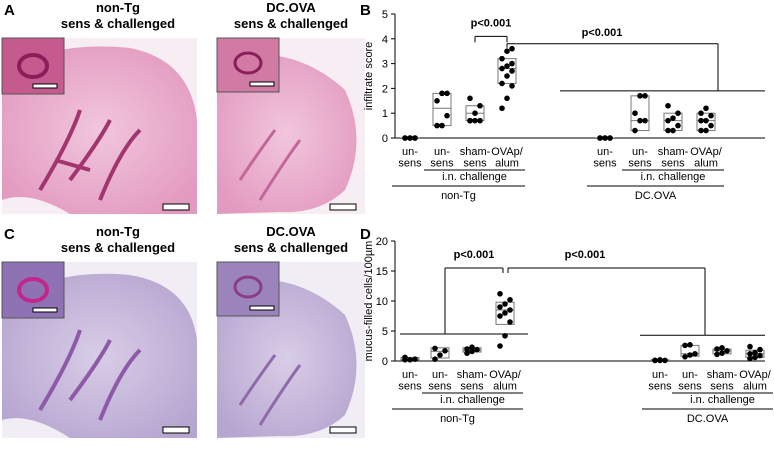 The width and height of the screenshot is (774, 460). Describe the element at coordinates (385, 40) in the screenshot. I see `y-tick-label: 4` at that location.